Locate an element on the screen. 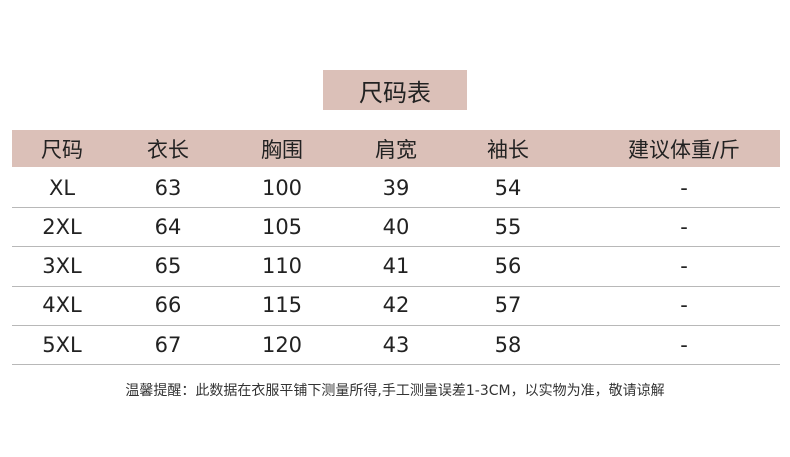 The height and width of the screenshot is (457, 790). cell-size: 2XL is located at coordinates (62, 226).